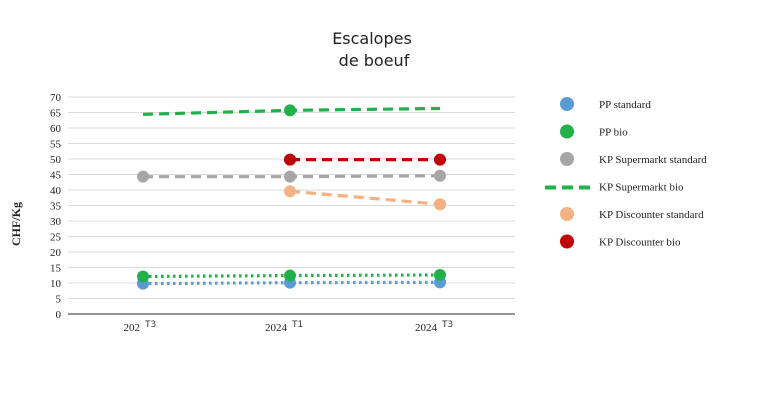  Describe the element at coordinates (150, 325) in the screenshot. I see `x-tick-sub-0: T3` at that location.